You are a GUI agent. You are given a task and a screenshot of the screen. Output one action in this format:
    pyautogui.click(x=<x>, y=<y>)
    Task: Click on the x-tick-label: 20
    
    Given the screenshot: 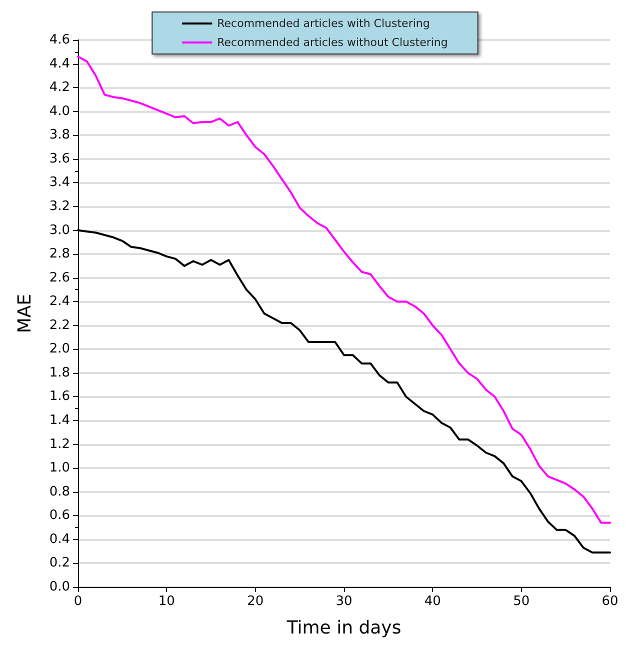 What is the action you would take?
    pyautogui.click(x=255, y=601)
    